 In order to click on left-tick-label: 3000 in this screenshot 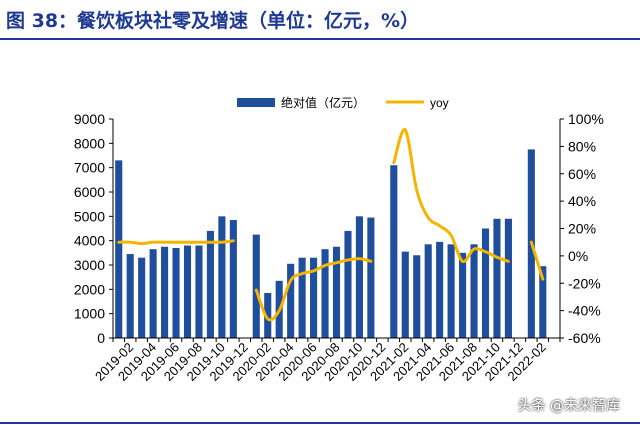, I will do `click(89, 265)`.